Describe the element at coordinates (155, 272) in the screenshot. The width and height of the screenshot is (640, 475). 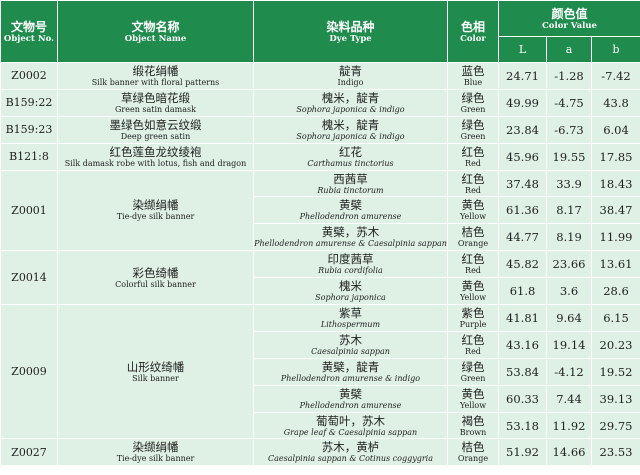
I see `object-name-zh: 彩色绮幡` at that location.